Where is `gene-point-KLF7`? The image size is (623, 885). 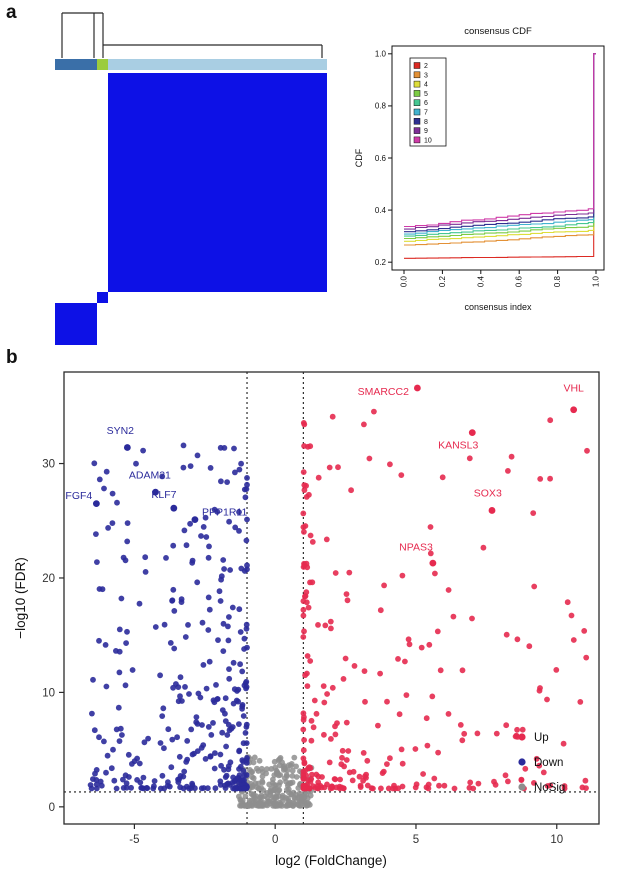 gene-point-KLF7 is located at coordinates (174, 508).